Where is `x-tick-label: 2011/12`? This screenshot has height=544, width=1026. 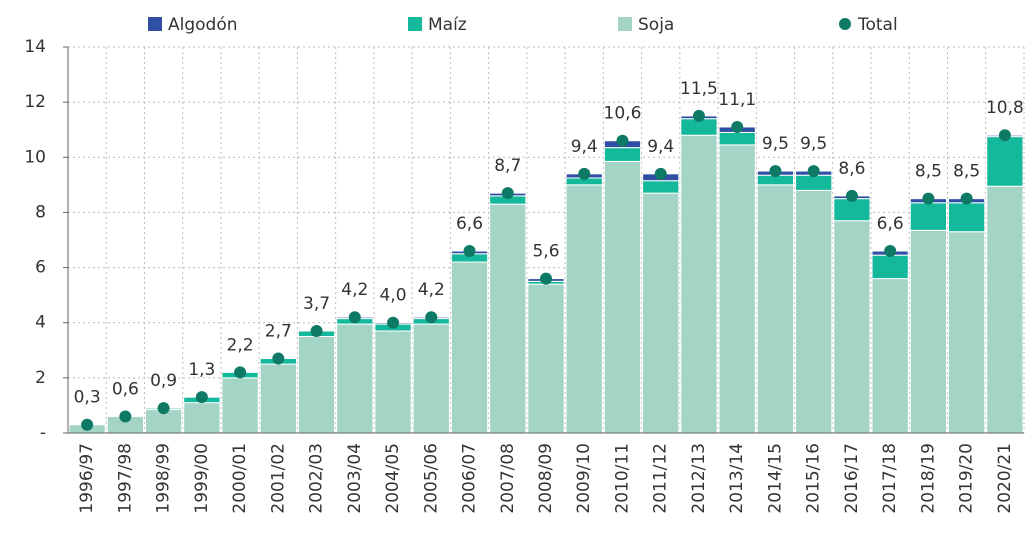 x-tick-label: 2011/12 is located at coordinates (661, 478).